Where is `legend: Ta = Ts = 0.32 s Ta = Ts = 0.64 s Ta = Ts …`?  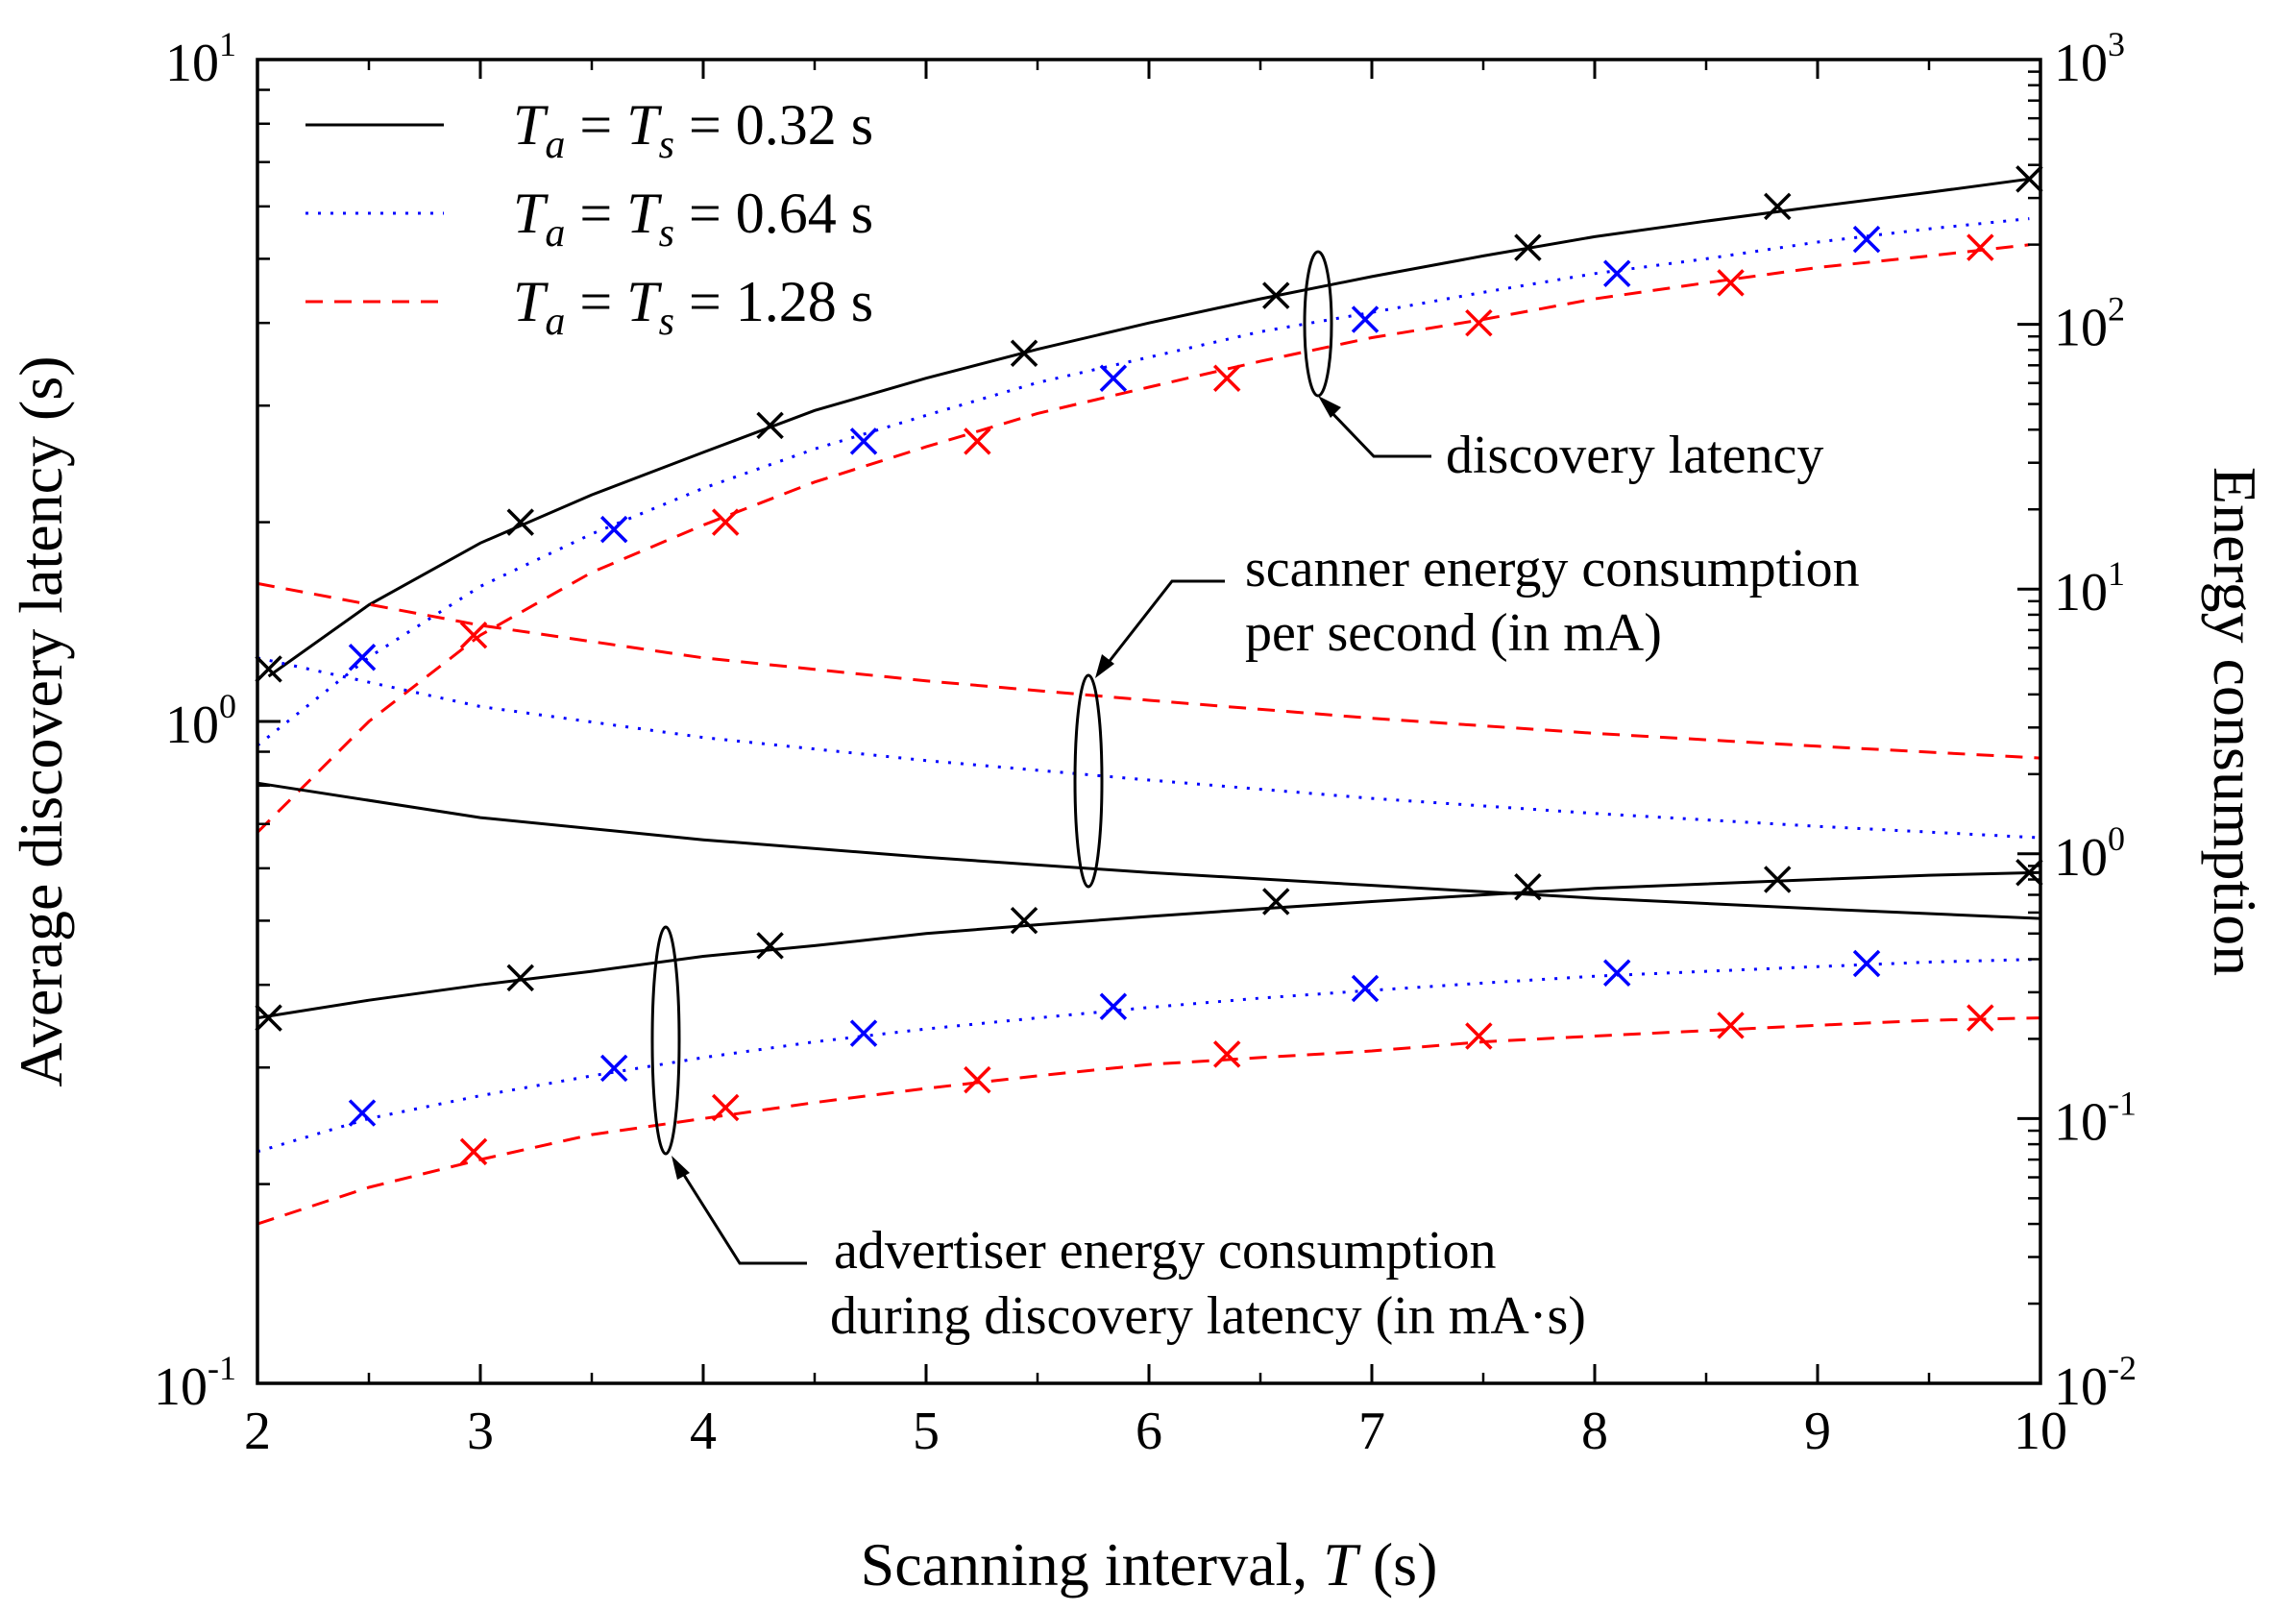 legend: Ta = Ts = 0.32 s Ta = Ts = 0.64 s Ta = Ts … is located at coordinates (589, 218).